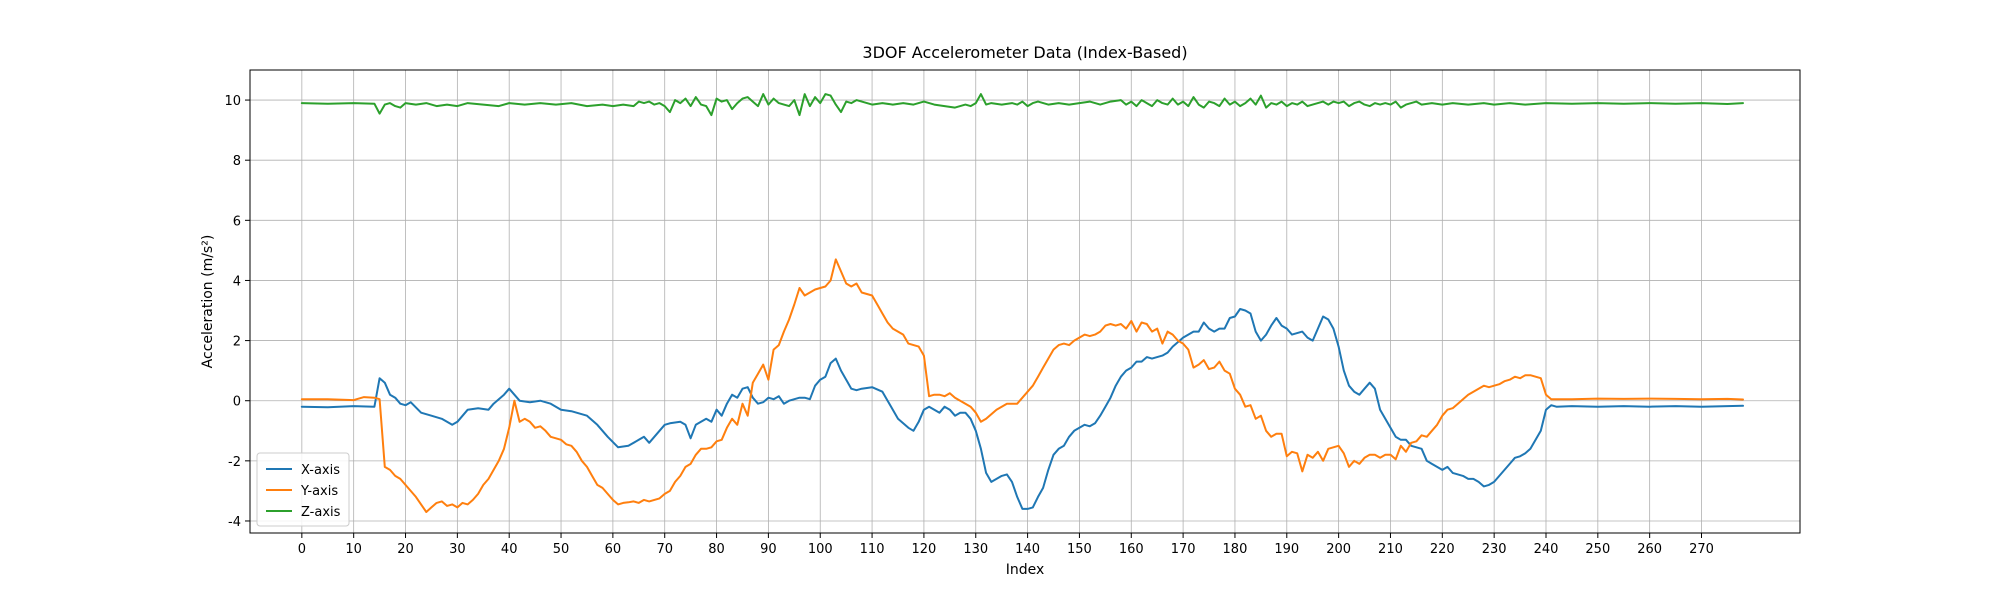 The image size is (2000, 600). What do you see at coordinates (320, 470) in the screenshot?
I see `legend-label: X-axis` at bounding box center [320, 470].